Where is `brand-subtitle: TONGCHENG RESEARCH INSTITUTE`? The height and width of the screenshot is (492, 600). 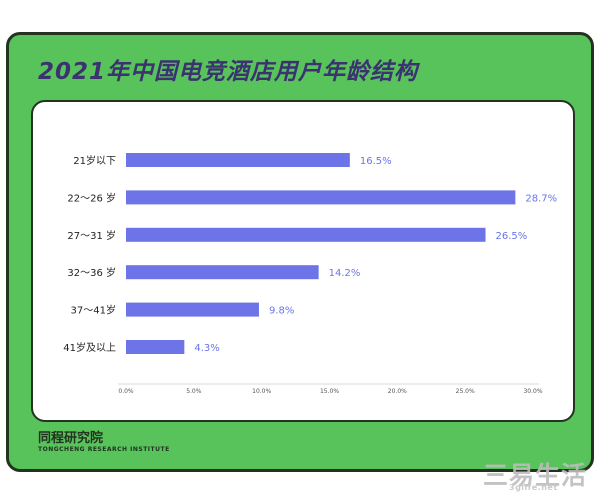
brand-subtitle: TONGCHENG RESEARCH INSTITUTE is located at coordinates (104, 449).